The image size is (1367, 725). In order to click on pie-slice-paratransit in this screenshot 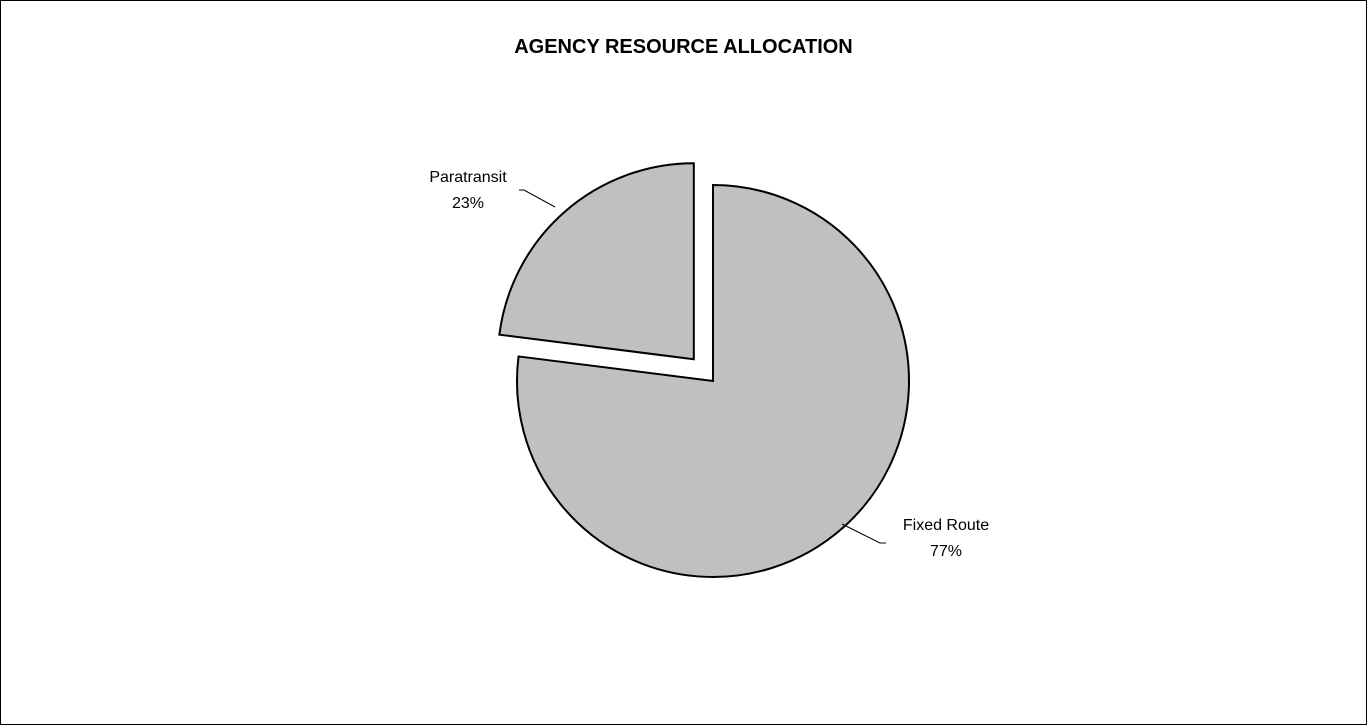, I will do `click(596, 261)`.